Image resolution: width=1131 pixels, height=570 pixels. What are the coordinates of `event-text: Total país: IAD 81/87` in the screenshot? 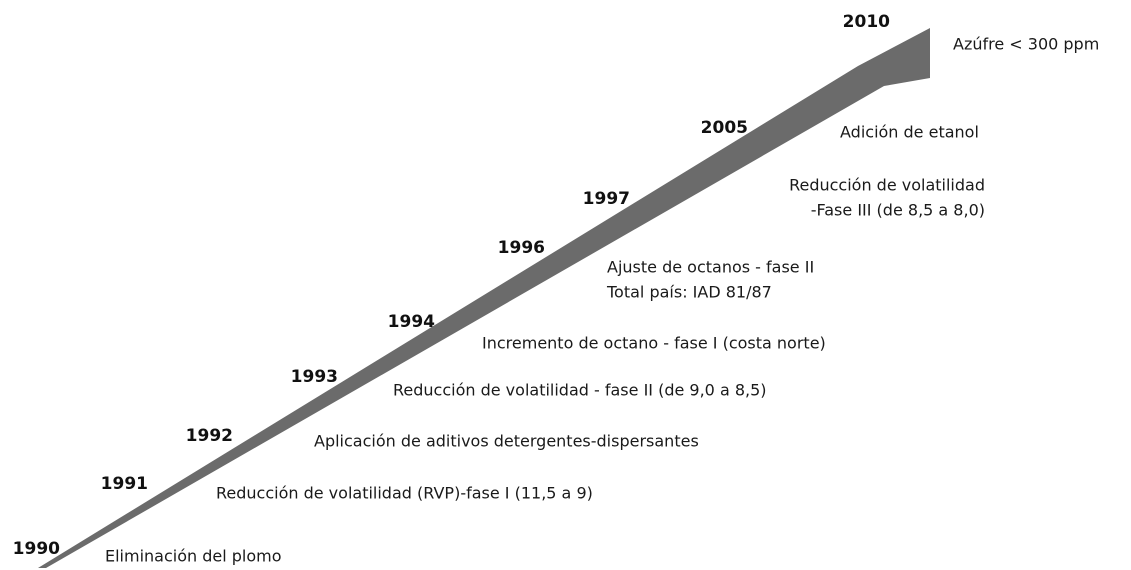 It's located at (689, 292).